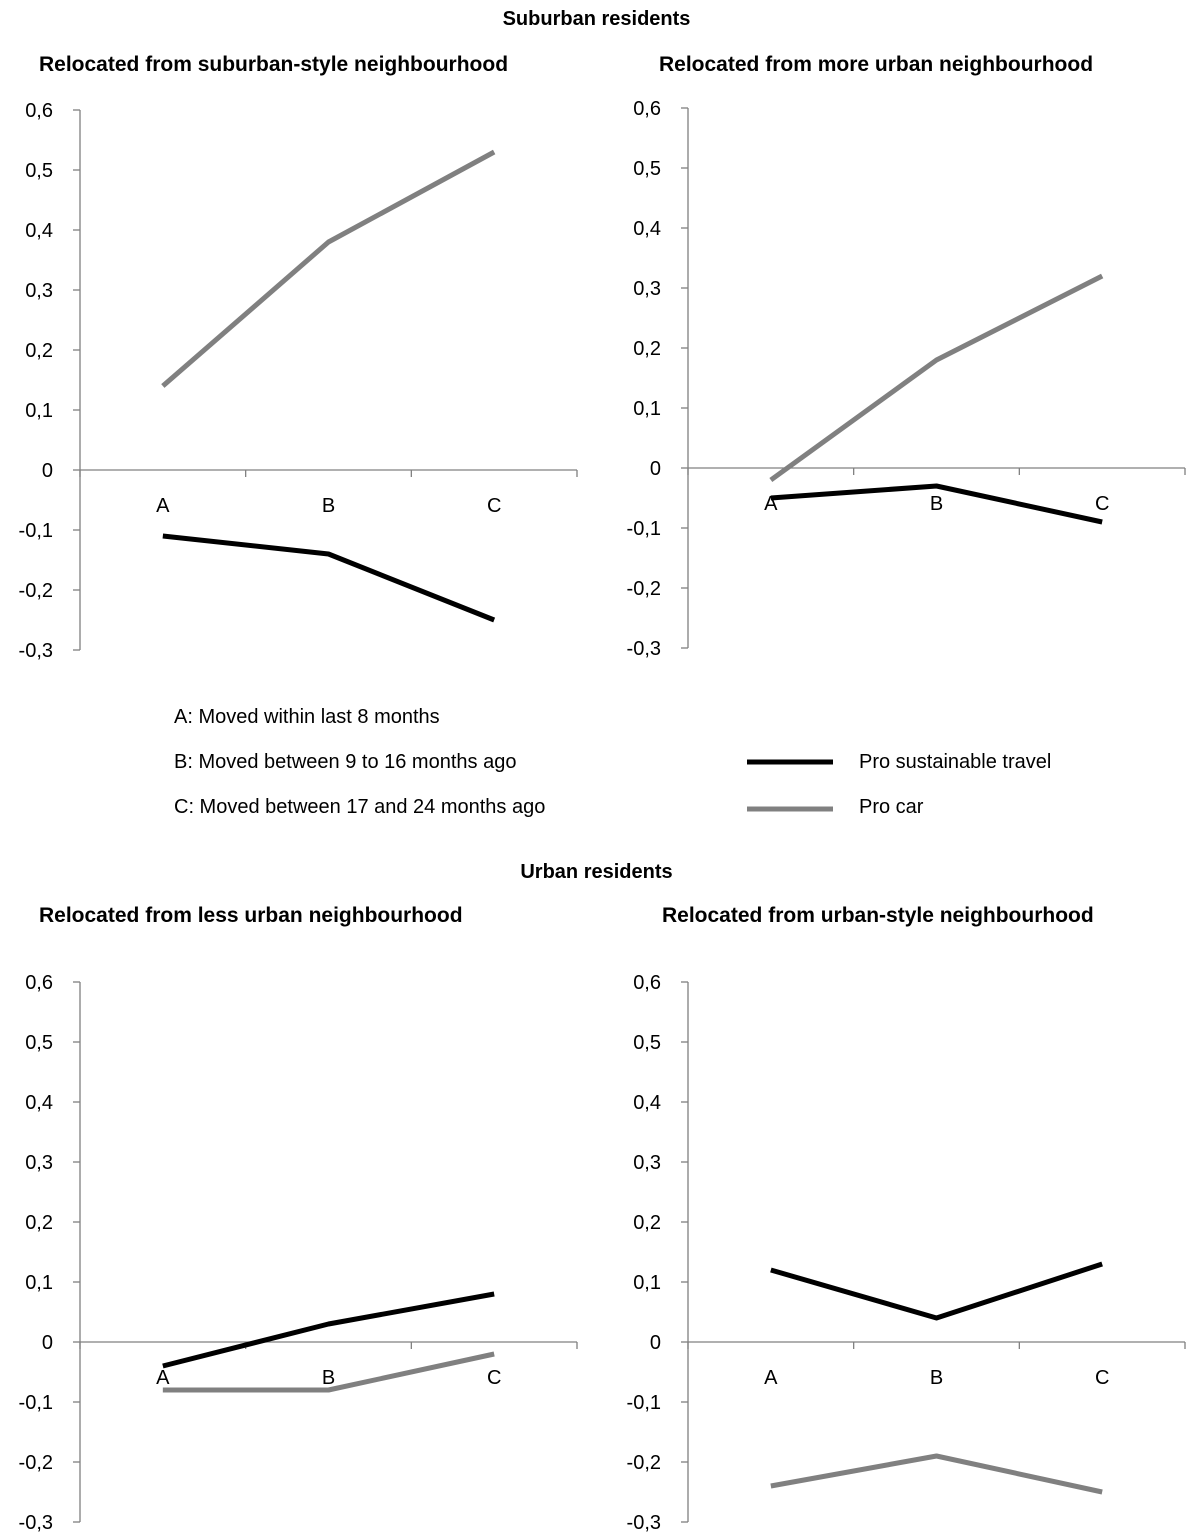  Describe the element at coordinates (891, 807) in the screenshot. I see `legend-label-car: Pro car` at that location.